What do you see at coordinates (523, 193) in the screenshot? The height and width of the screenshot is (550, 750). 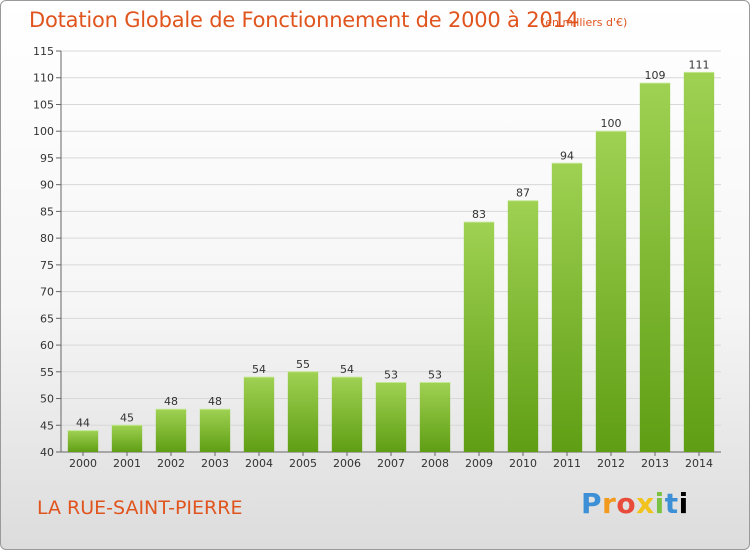 I see `bar-value-label: 87` at bounding box center [523, 193].